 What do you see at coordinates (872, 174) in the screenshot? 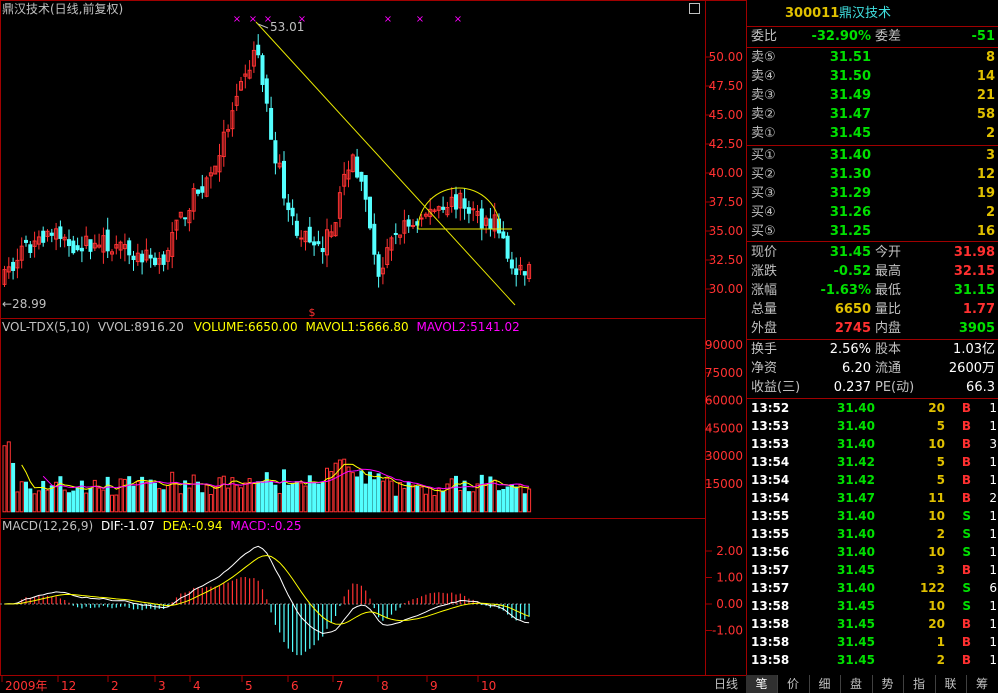
I see `bid-row: 买② 31.30 12` at bounding box center [872, 174].